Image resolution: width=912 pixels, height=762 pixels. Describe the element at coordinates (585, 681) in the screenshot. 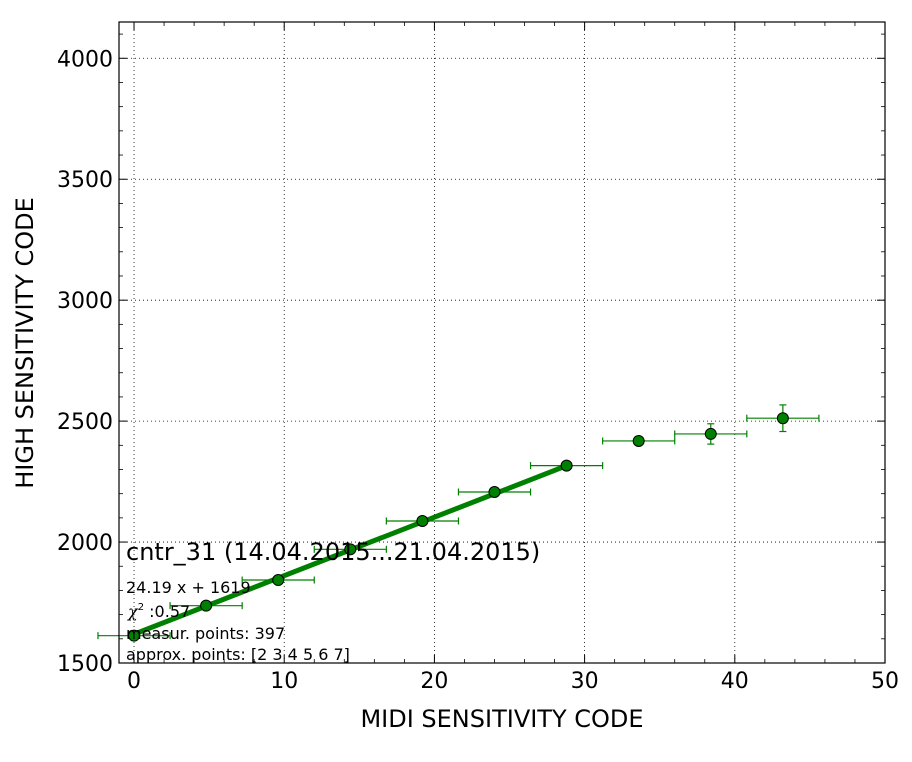

I see `x-tick-label: 30` at that location.